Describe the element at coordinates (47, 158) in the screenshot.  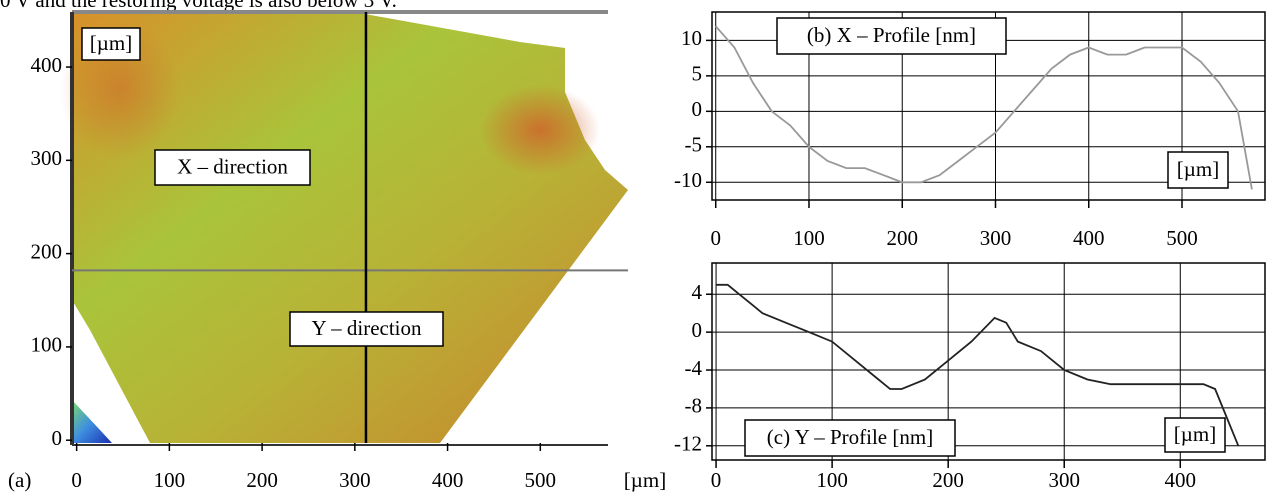
I see `y-tick-label: 300` at that location.